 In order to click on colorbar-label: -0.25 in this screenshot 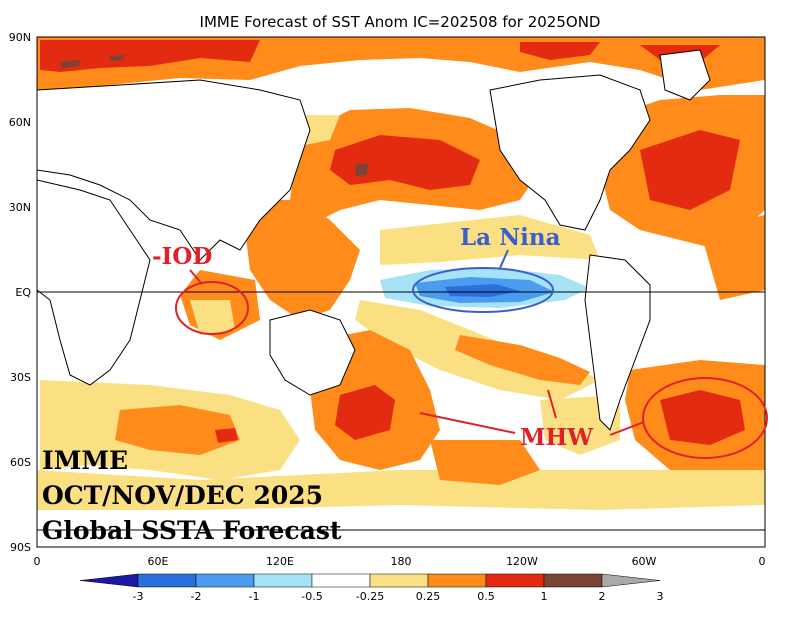, I will do `click(370, 596)`.